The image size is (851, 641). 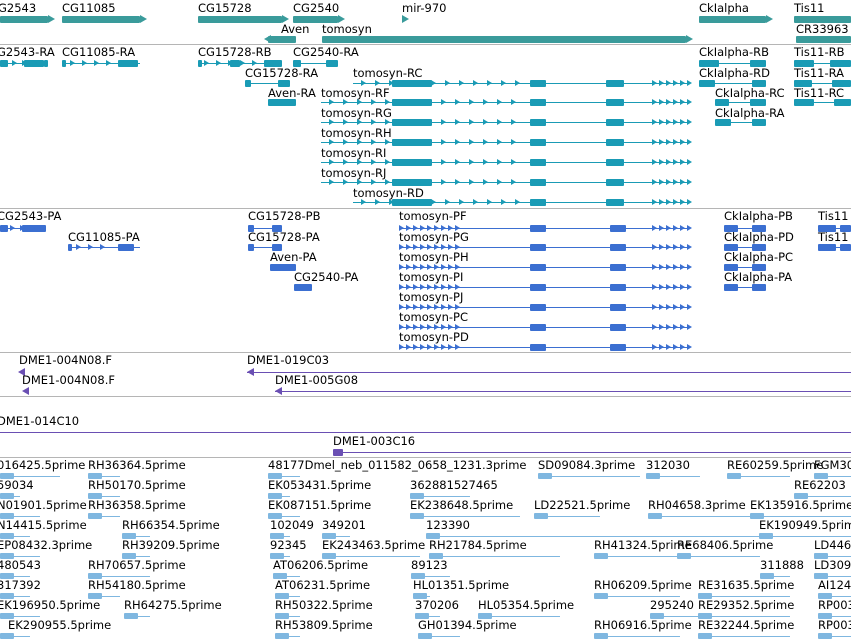 I want to click on feature-label: mir-970, so click(x=424, y=8).